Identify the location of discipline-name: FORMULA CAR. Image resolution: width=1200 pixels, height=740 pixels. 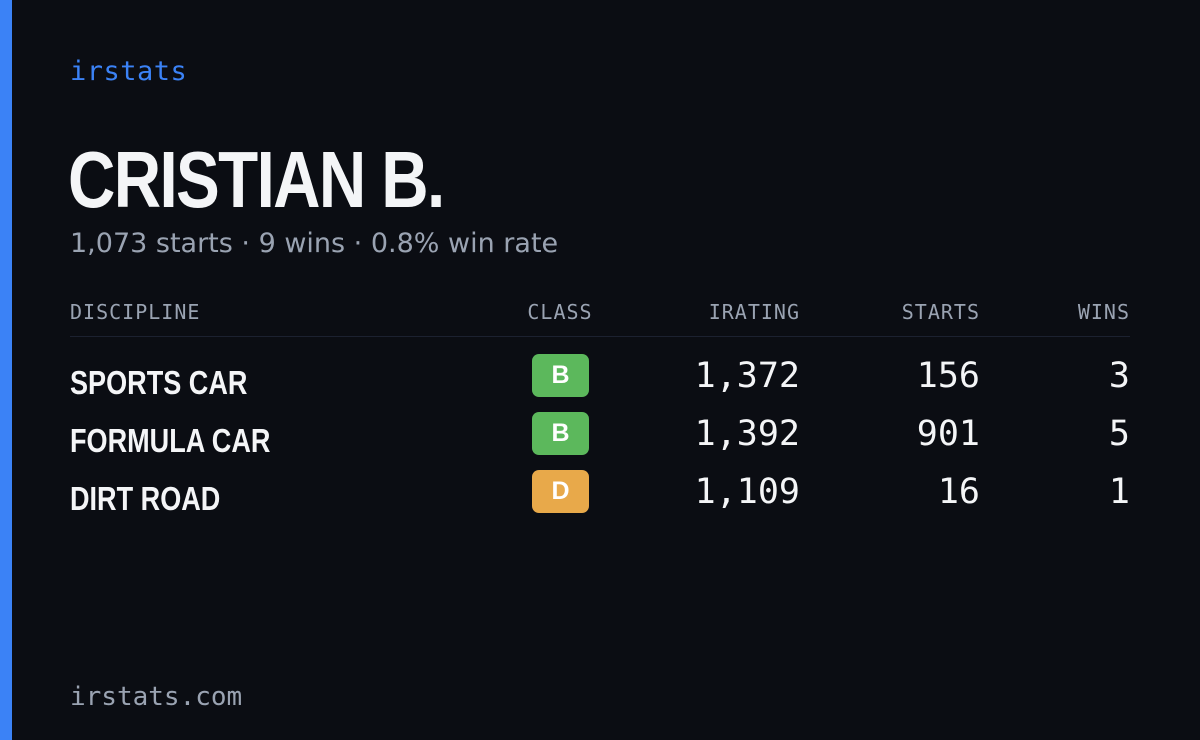
(170, 440).